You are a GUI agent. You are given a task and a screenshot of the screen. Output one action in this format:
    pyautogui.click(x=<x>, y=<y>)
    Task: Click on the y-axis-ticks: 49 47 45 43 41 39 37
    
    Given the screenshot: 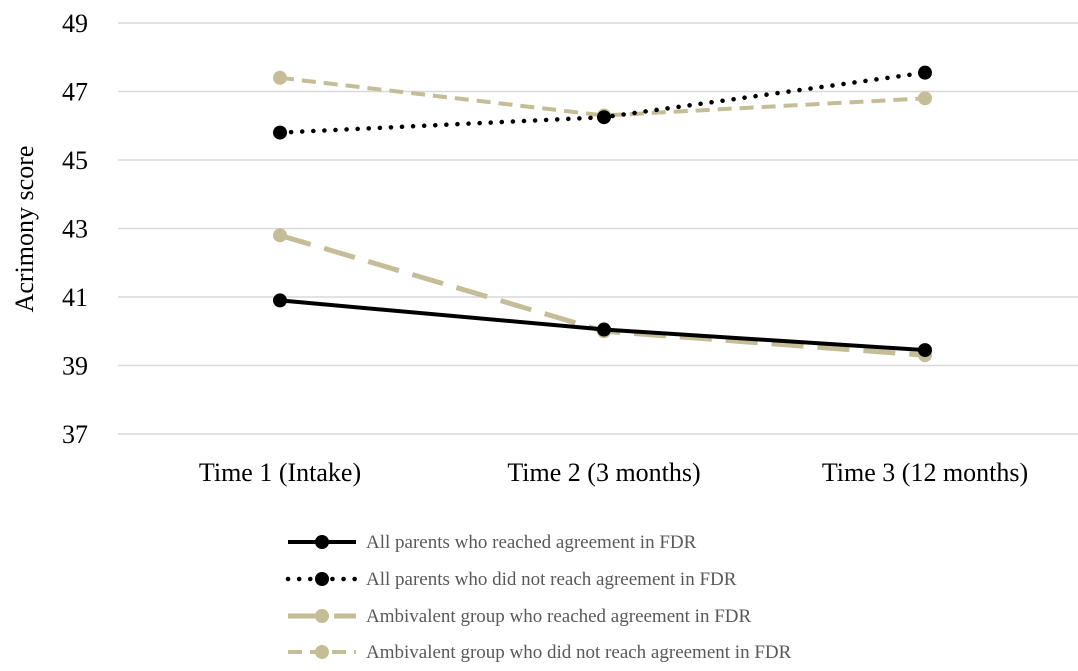 What is the action you would take?
    pyautogui.click(x=75, y=229)
    